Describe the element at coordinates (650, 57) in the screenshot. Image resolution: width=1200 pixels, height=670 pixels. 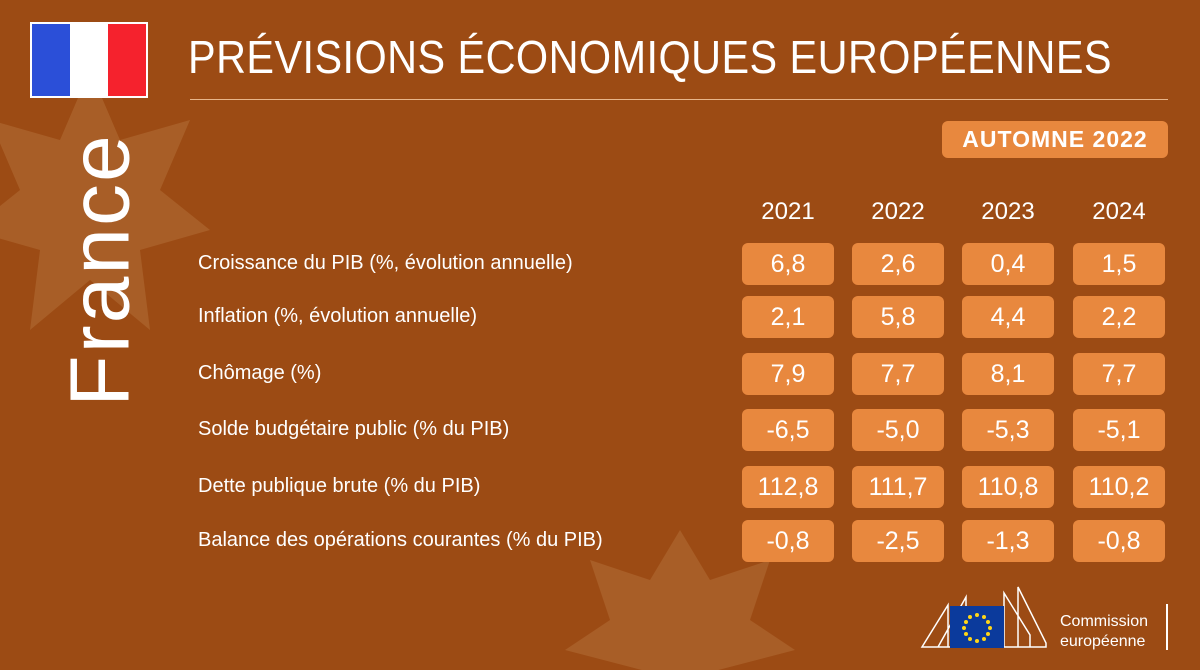
I see `title: PRÉVISIONS ÉCONOMIQUES EUROPÉENNES` at that location.